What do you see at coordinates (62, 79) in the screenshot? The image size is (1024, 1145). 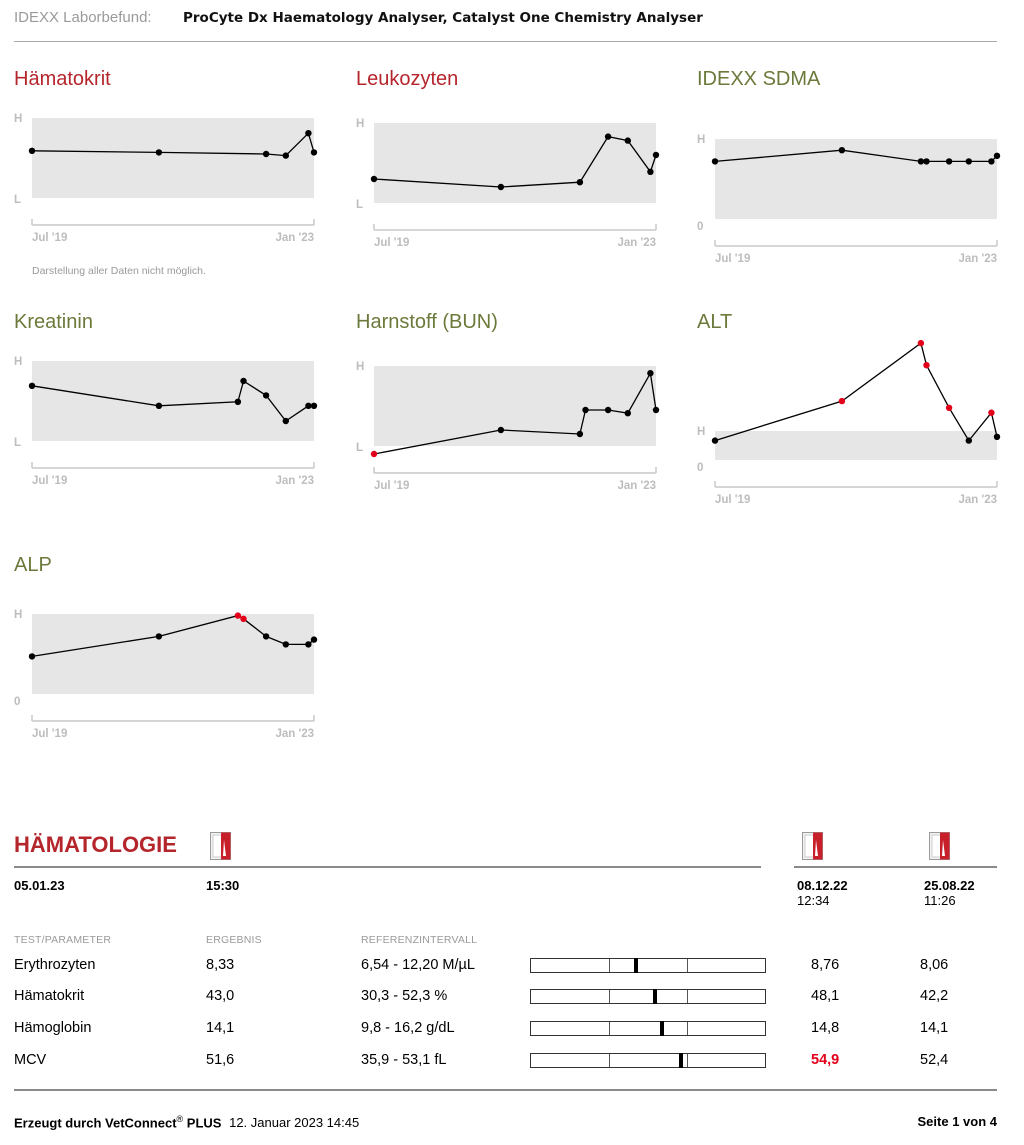 I see `chart-title: Hämatokrit` at bounding box center [62, 79].